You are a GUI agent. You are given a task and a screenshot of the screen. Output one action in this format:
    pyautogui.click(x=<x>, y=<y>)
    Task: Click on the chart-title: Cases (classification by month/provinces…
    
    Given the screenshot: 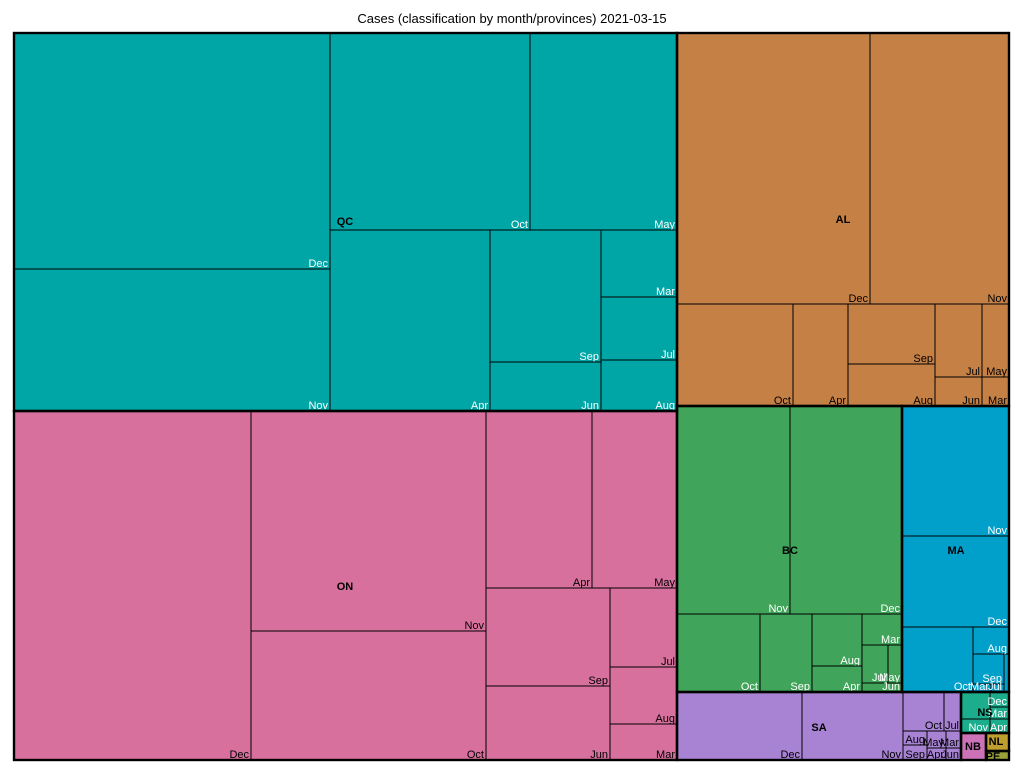 What is the action you would take?
    pyautogui.click(x=512, y=18)
    